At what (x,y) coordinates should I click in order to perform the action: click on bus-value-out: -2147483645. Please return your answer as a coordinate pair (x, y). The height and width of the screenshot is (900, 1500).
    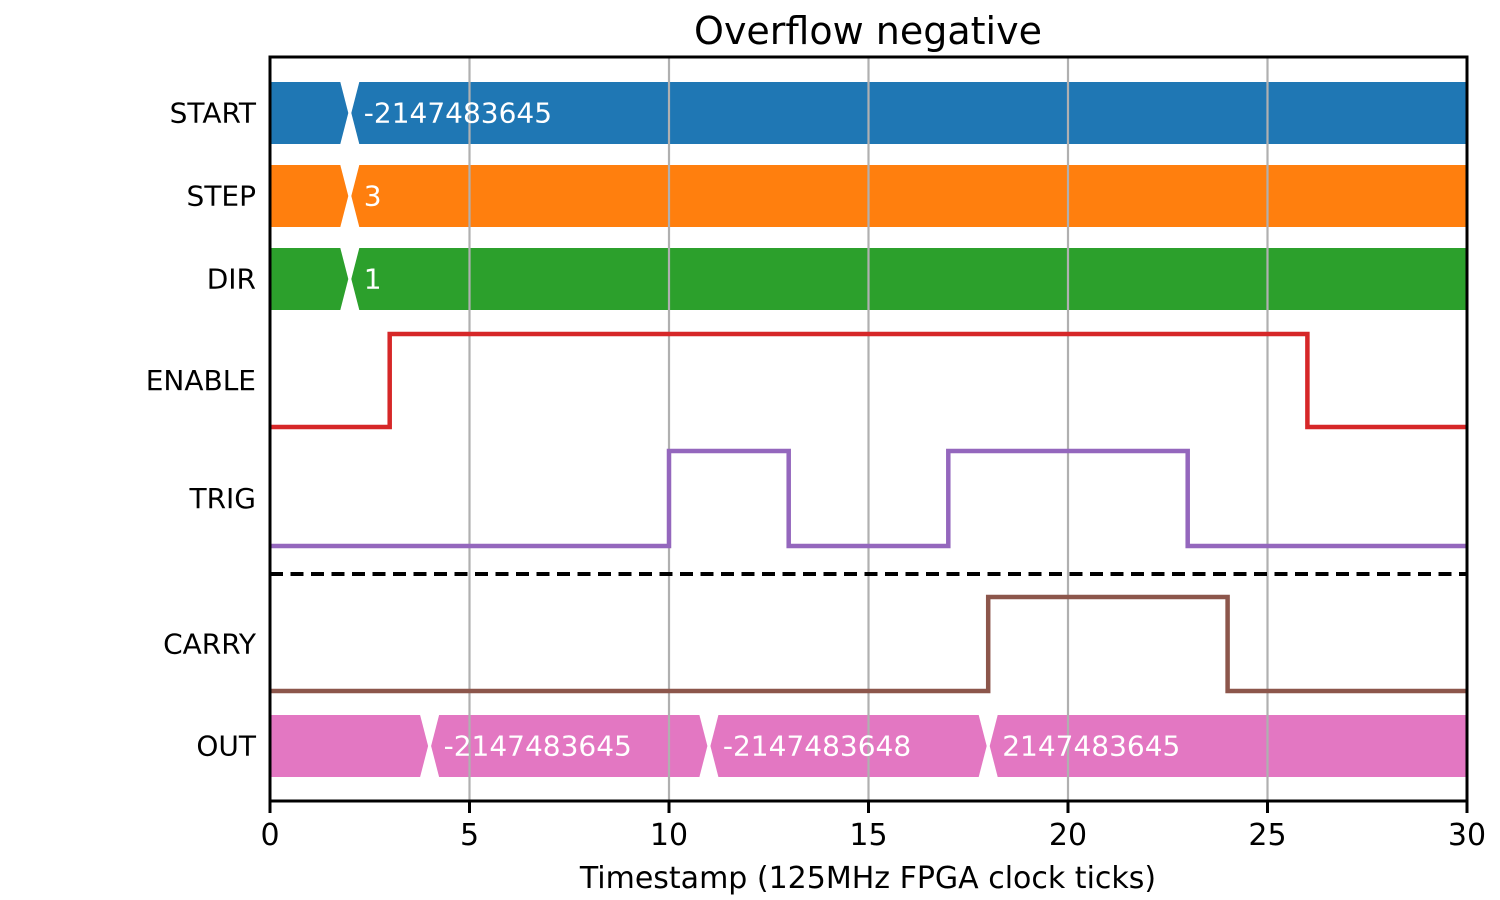
    Looking at the image, I should click on (538, 746).